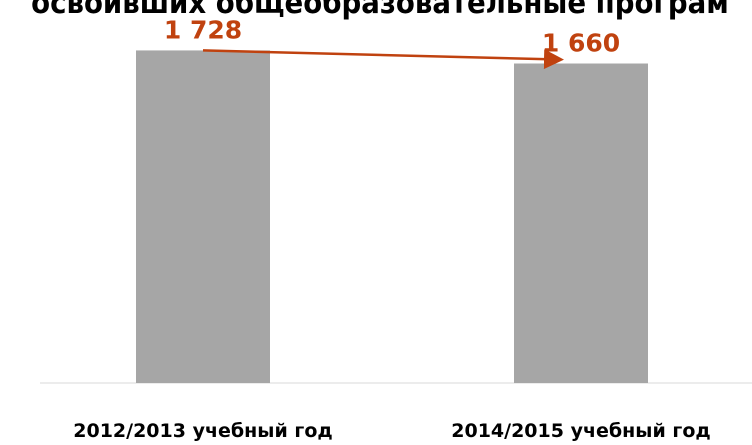  What do you see at coordinates (383, 59) in the screenshot?
I see `trend-arrow` at bounding box center [383, 59].